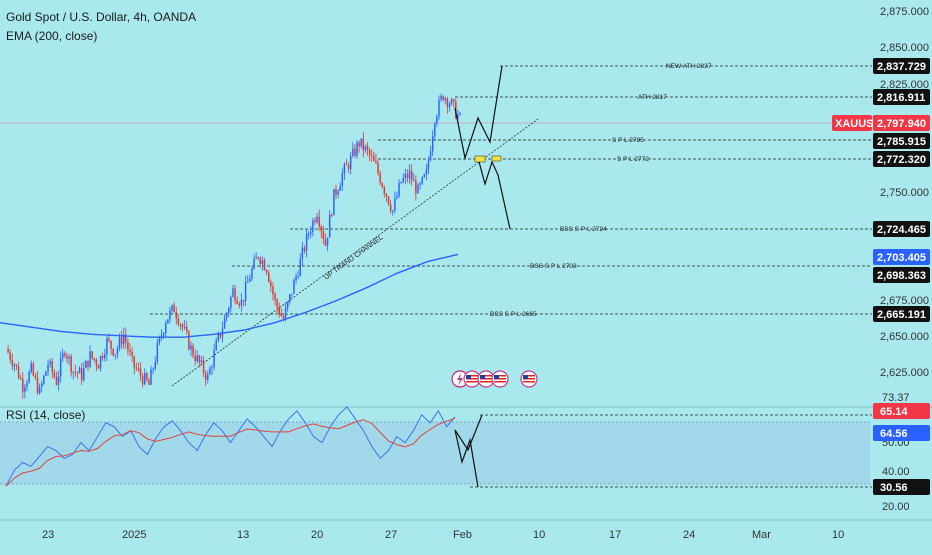  I want to click on entry-marker, so click(480, 159).